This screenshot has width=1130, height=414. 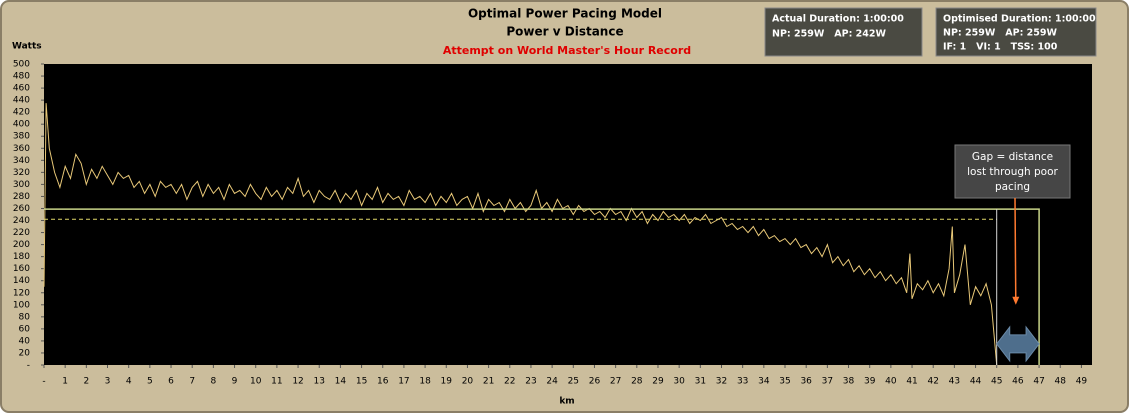 What do you see at coordinates (21, 305) in the screenshot?
I see `y-tick-label: 100` at bounding box center [21, 305].